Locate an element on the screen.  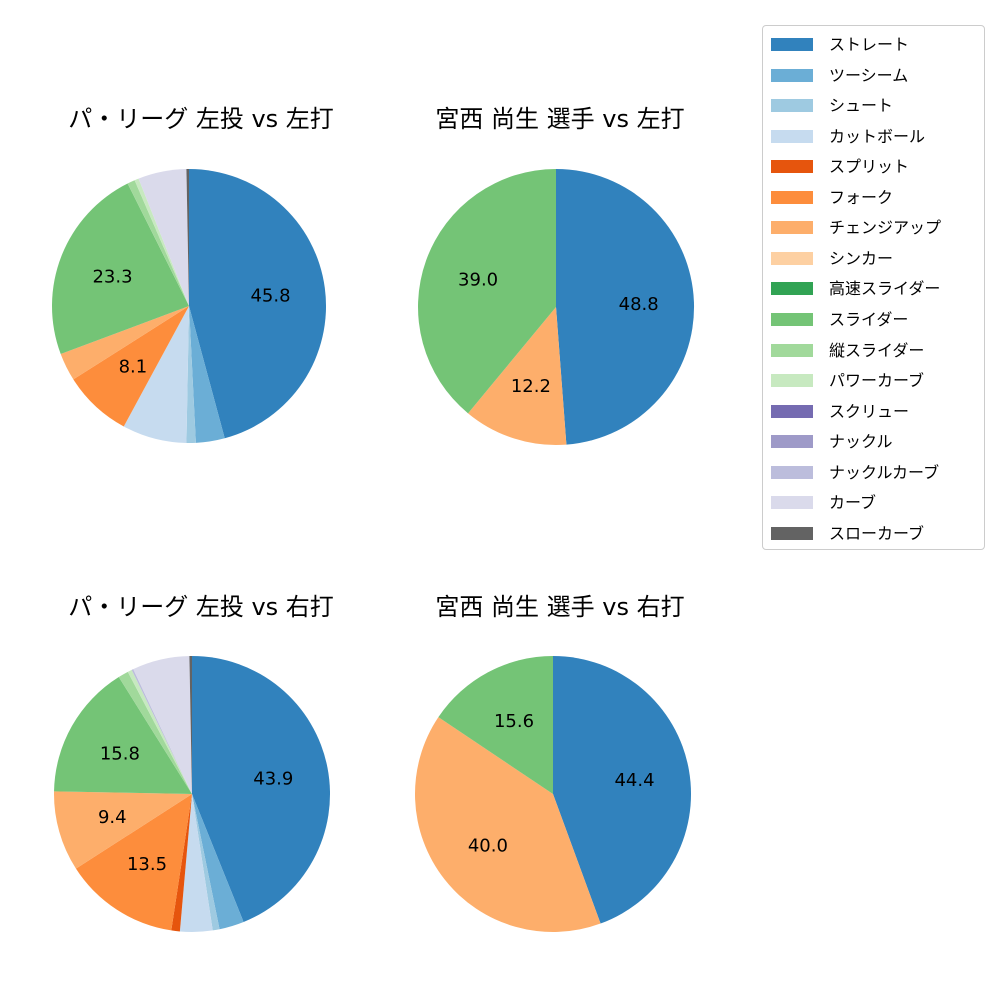
pie-percent-label: 39.0 is located at coordinates (478, 279).